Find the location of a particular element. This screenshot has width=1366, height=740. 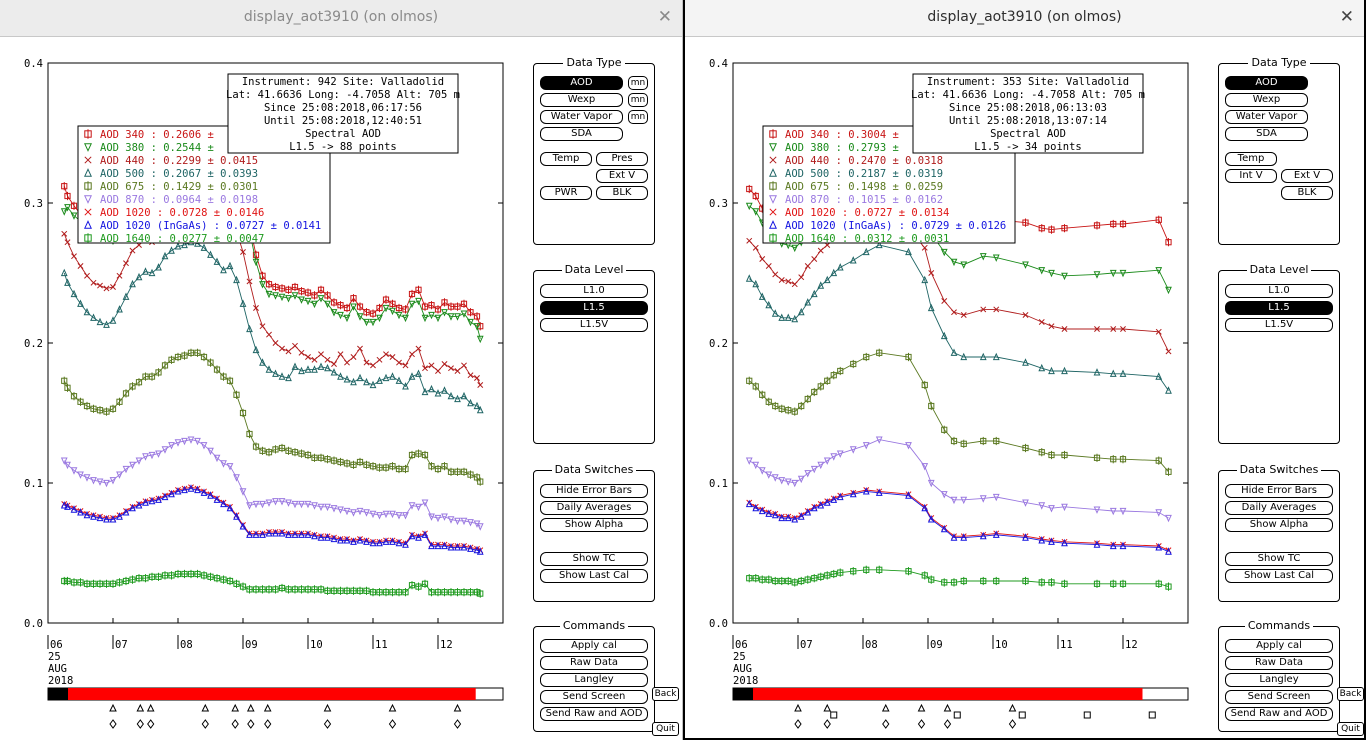

int-v-button: Int V is located at coordinates (1251, 176).